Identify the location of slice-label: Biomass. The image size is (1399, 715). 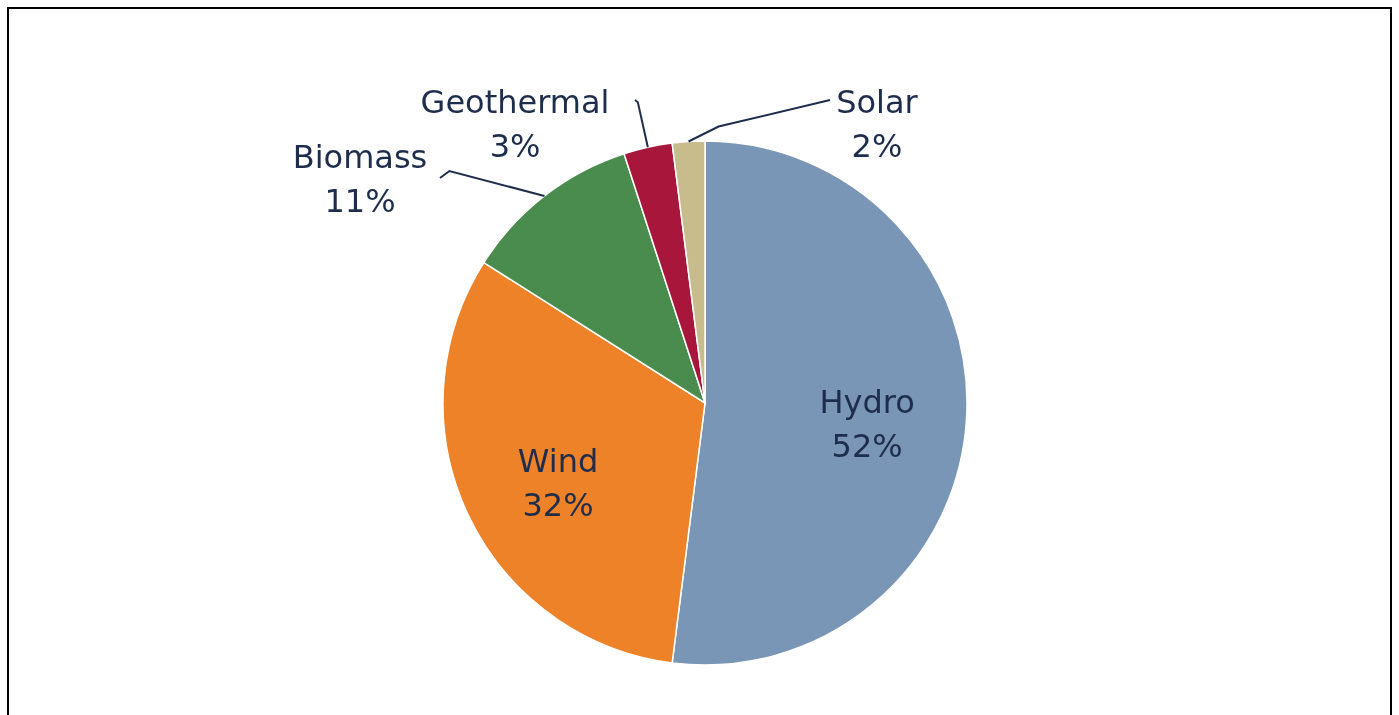
(360, 157).